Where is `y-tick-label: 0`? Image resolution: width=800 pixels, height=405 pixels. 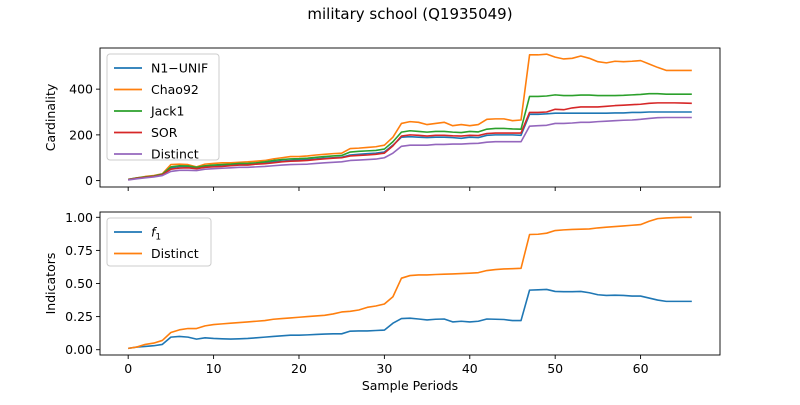 y-tick-label: 0 is located at coordinates (89, 180).